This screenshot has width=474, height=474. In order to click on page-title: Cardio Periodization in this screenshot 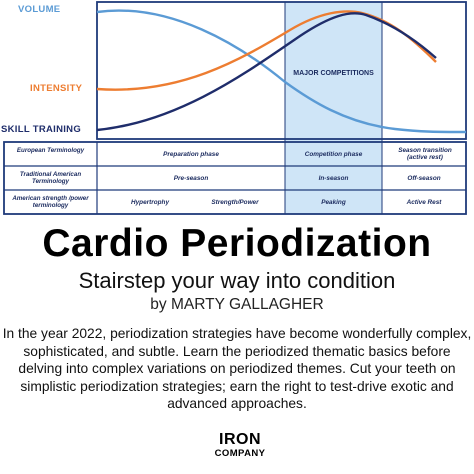, I will do `click(237, 243)`.